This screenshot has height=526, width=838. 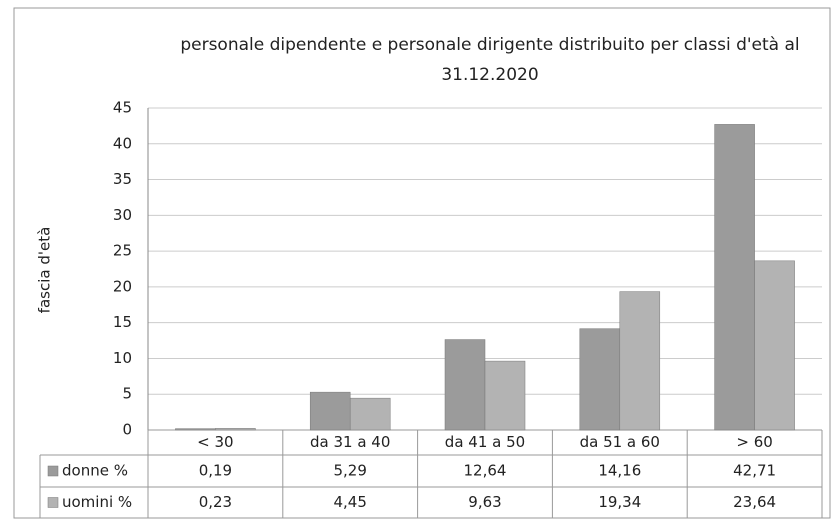 What do you see at coordinates (122, 179) in the screenshot?
I see `y-tick-label: 35` at bounding box center [122, 179].